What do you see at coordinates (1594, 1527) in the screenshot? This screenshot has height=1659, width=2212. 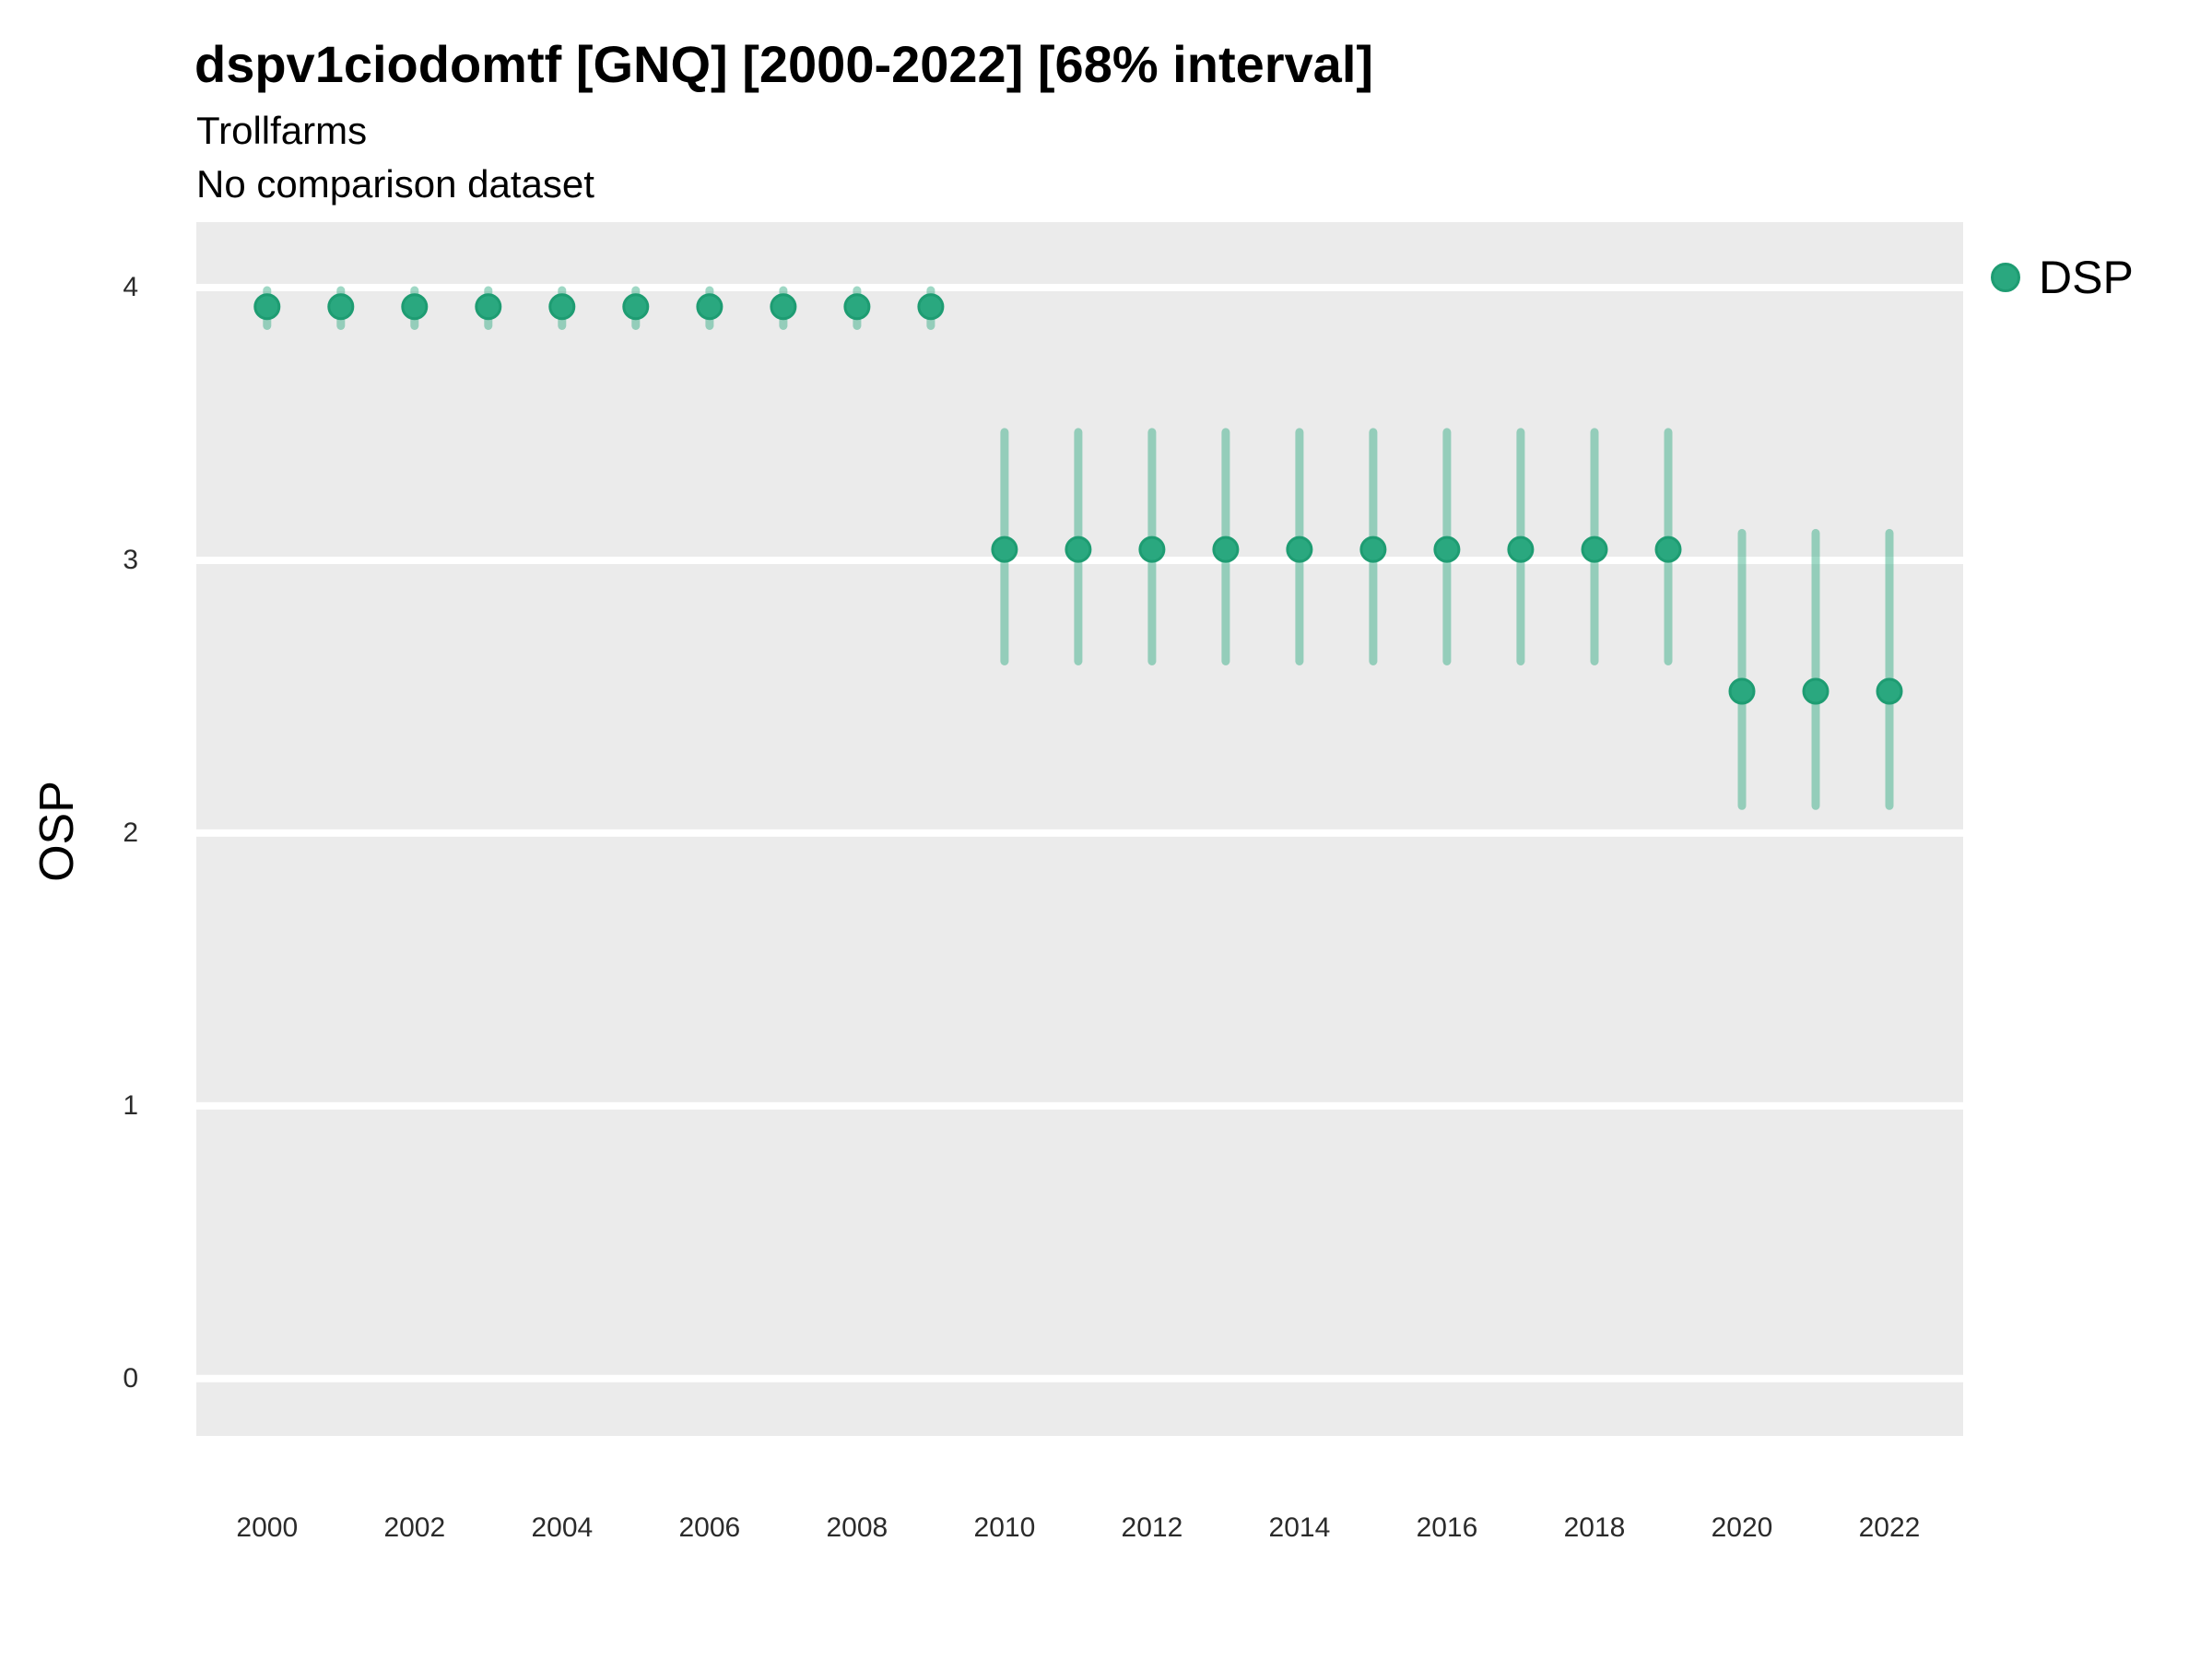 I see `x-tick-label: 2018` at bounding box center [1594, 1527].